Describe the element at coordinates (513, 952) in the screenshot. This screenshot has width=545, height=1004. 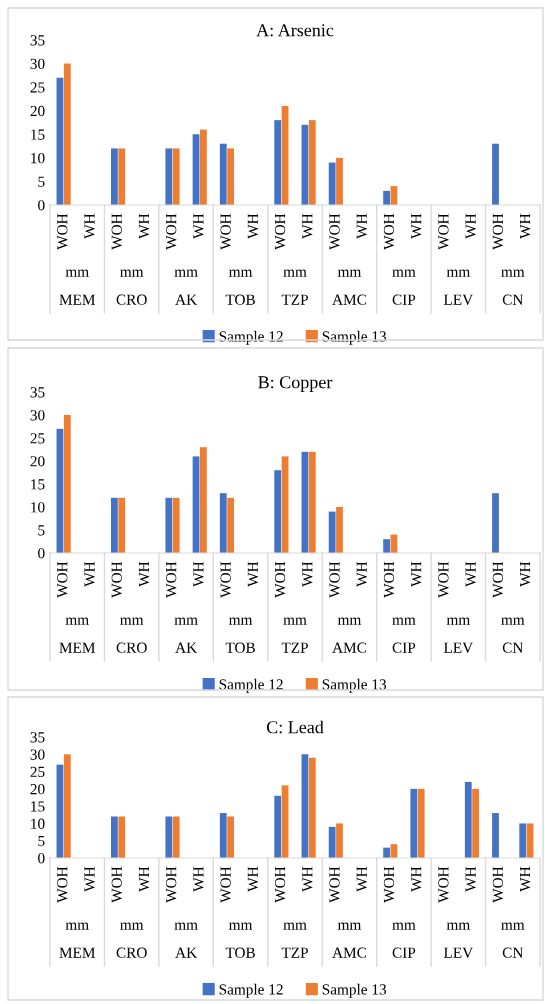
I see `text: CN` at that location.